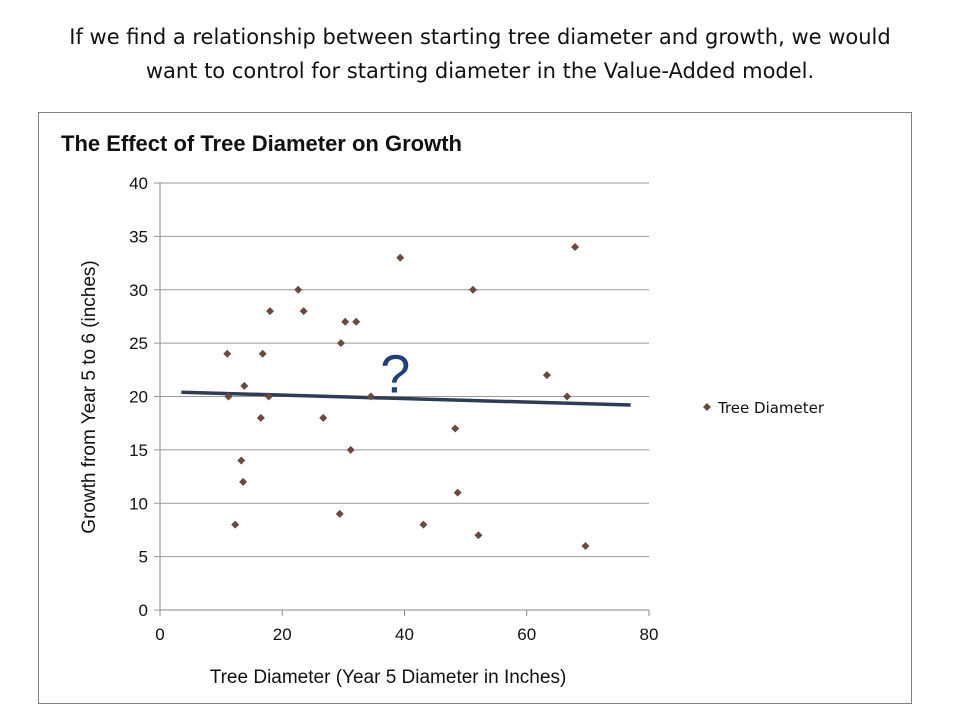 This screenshot has width=960, height=720. What do you see at coordinates (526, 634) in the screenshot?
I see `x-tick-label: 60` at bounding box center [526, 634].